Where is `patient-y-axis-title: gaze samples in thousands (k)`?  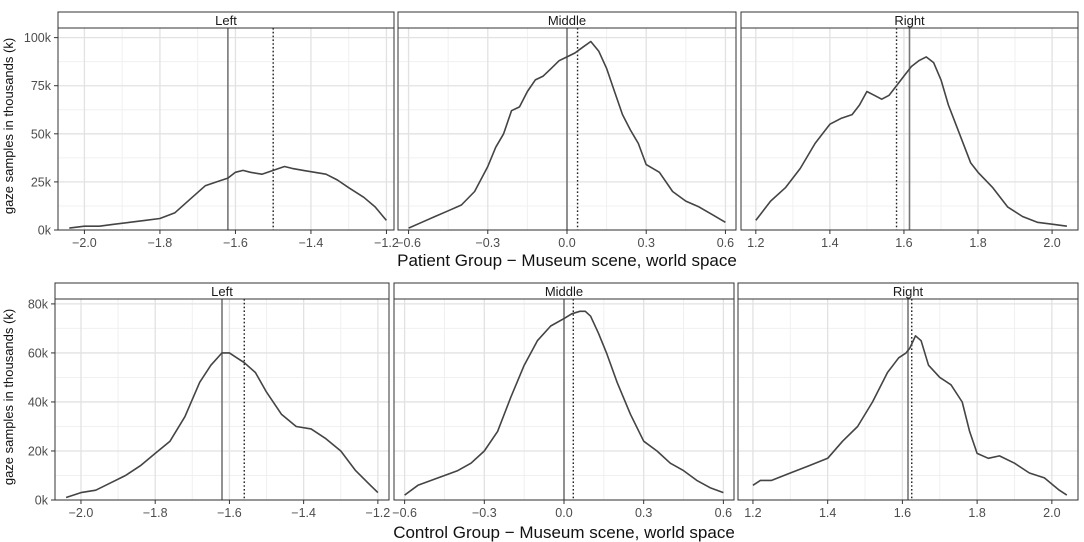
patient-y-axis-title: gaze samples in thousands (k) is located at coordinates (8, 126).